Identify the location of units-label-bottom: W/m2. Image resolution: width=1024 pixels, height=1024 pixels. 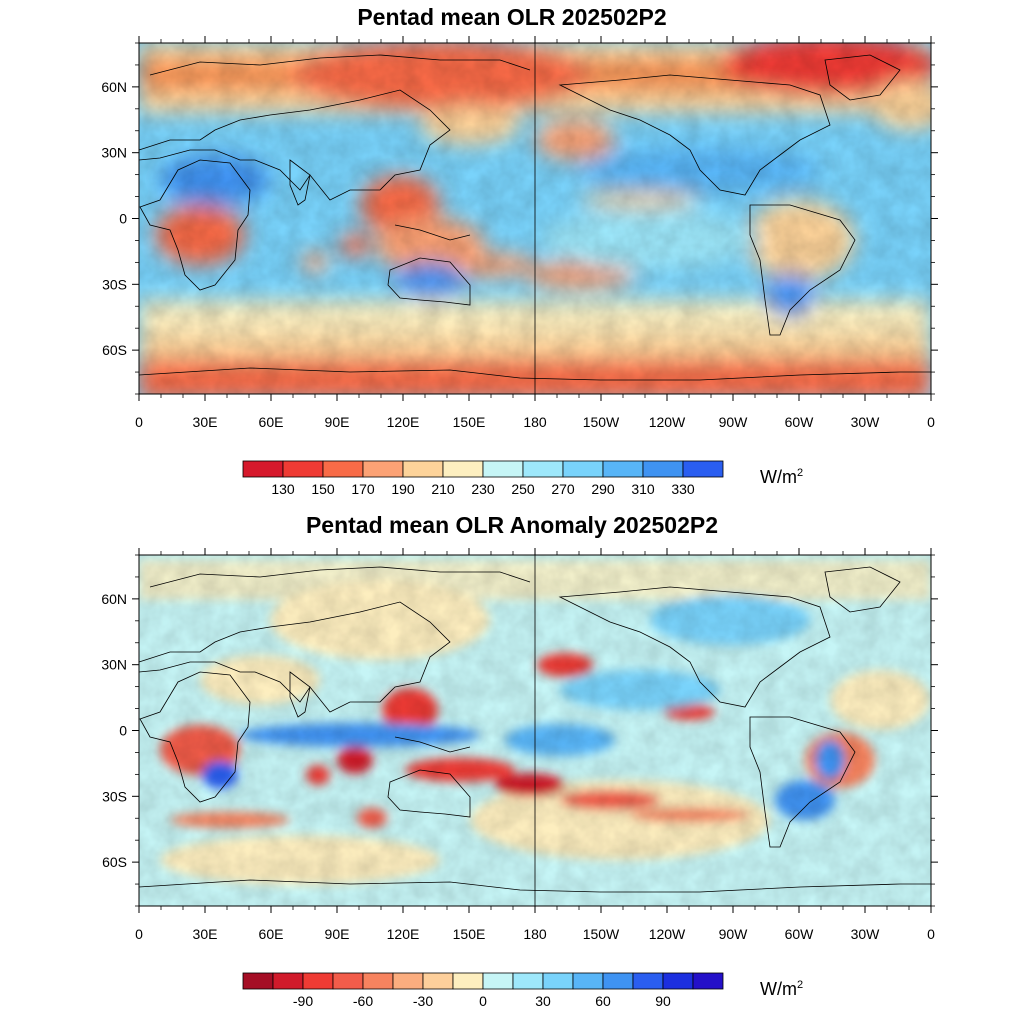
(782, 989).